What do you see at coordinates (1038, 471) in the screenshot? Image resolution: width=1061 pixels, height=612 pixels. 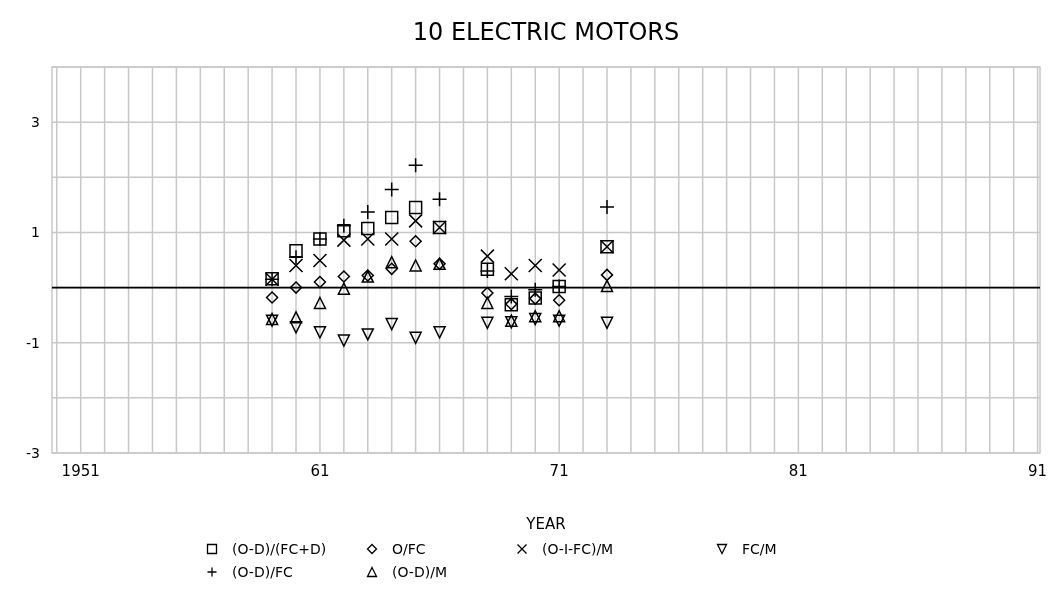 I see `x-tick-label: 91` at bounding box center [1038, 471].